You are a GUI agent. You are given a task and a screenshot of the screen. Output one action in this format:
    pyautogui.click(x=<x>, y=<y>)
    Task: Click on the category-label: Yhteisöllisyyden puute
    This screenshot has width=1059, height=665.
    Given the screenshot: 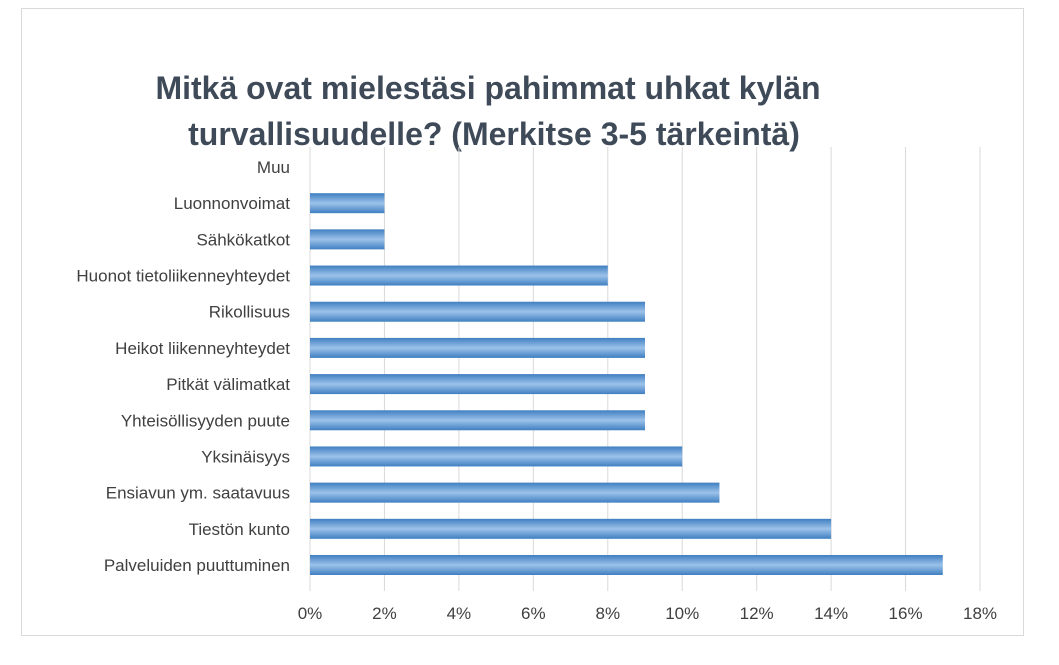 What is the action you would take?
    pyautogui.click(x=205, y=420)
    